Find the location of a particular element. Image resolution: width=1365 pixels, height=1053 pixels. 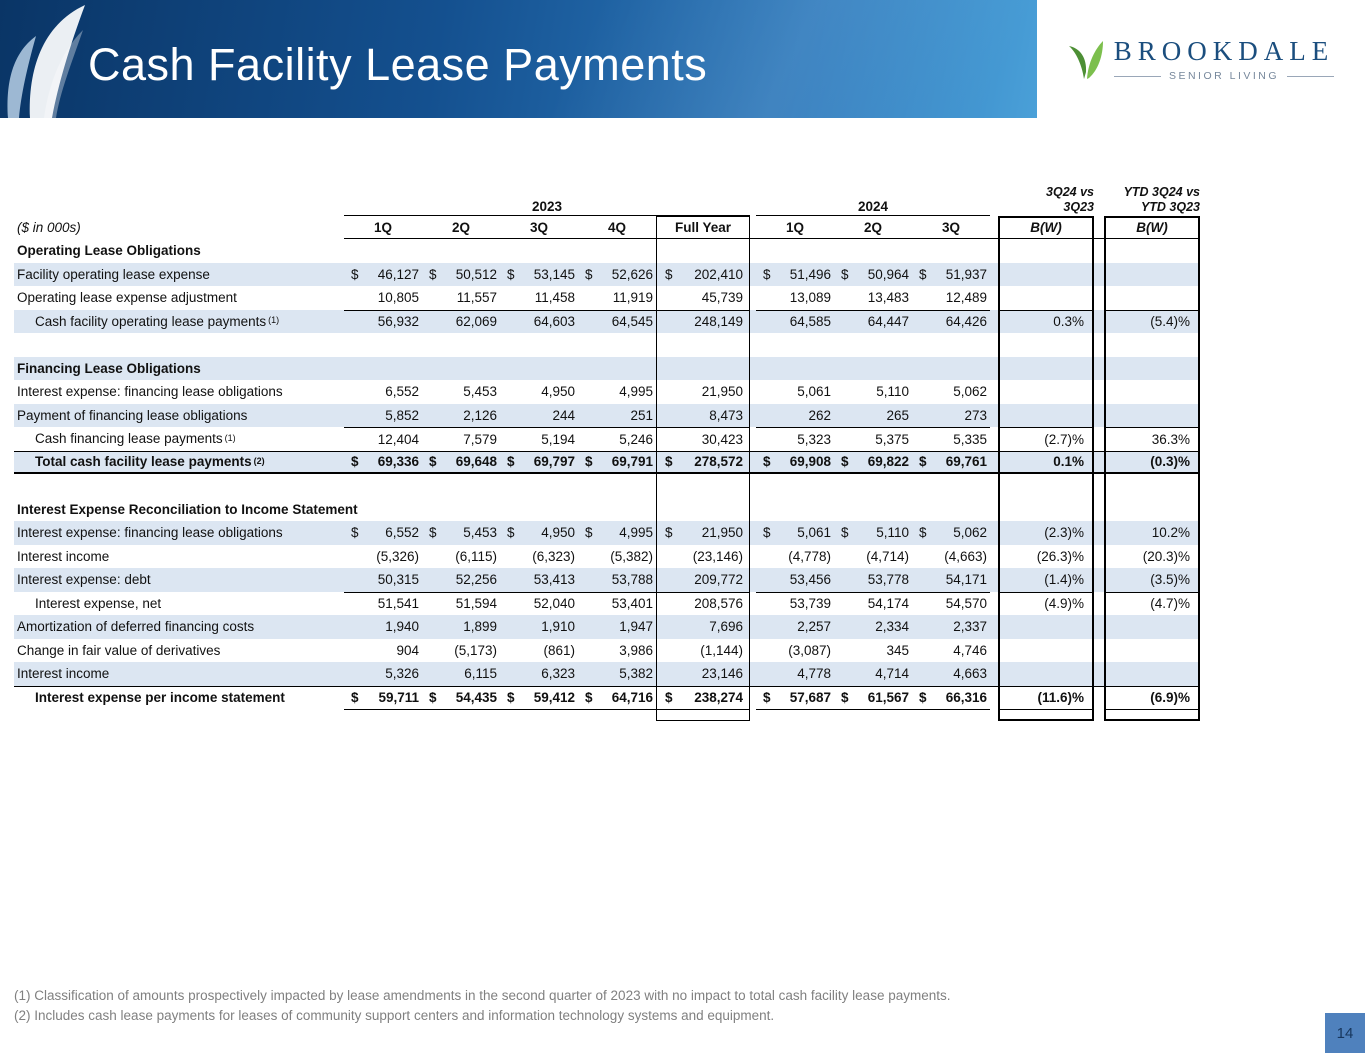

value-cell: (6,323) is located at coordinates (553, 556).